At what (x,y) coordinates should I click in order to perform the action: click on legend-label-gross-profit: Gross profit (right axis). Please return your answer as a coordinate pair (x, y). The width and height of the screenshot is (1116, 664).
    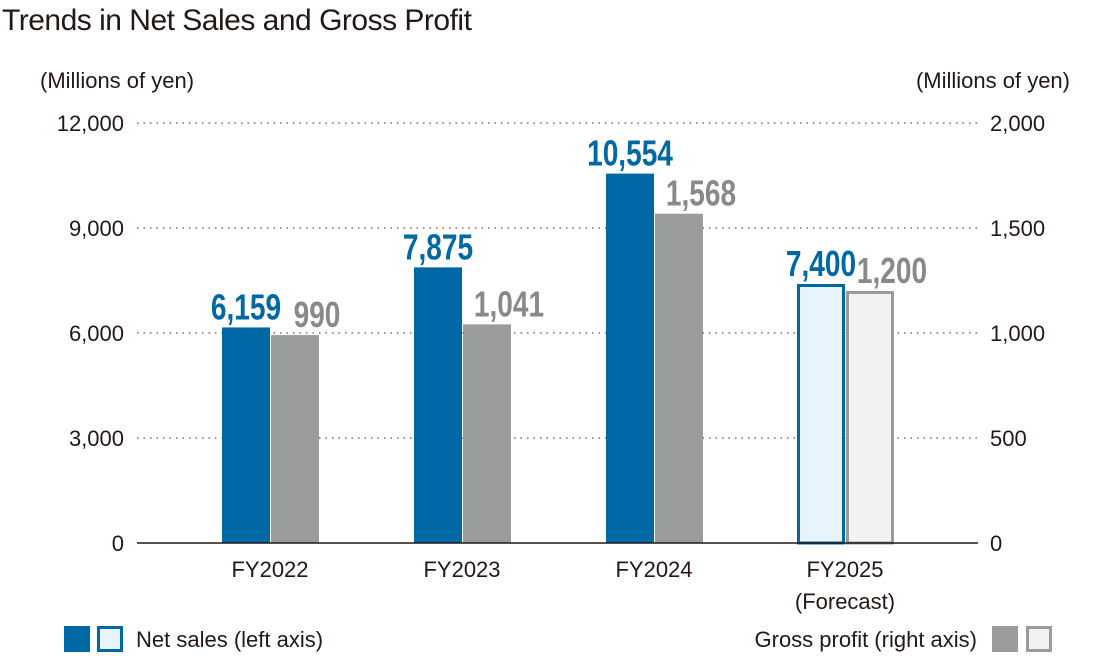
    Looking at the image, I should click on (866, 639).